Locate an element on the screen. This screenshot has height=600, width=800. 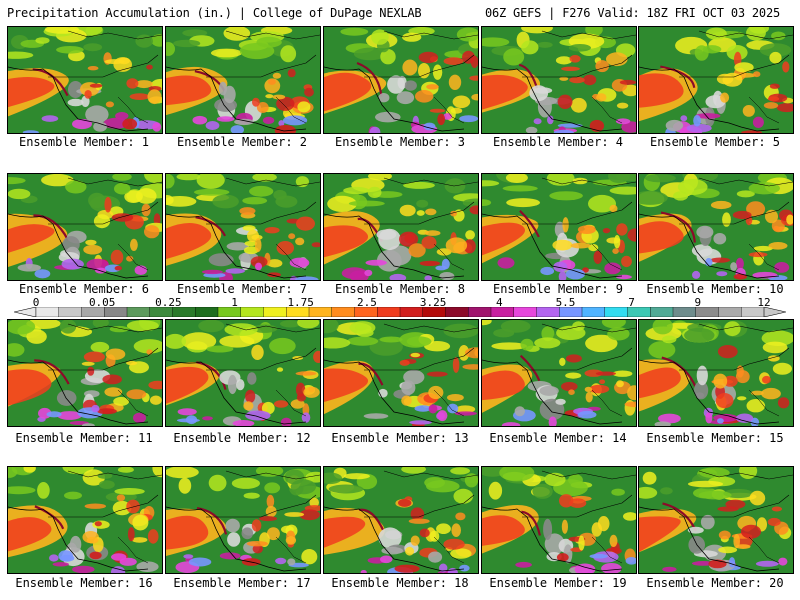
ensemble-member-label: Ensemble Member: 11 is located at coordinates (84, 438).